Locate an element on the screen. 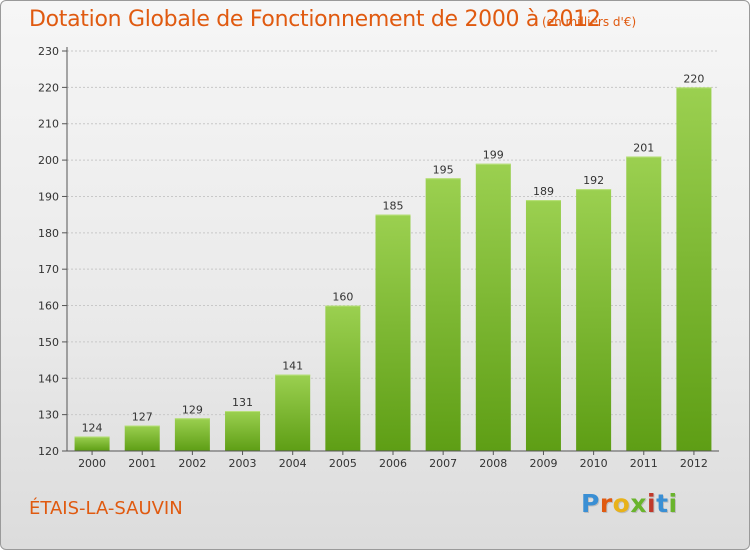  data-label: 201 is located at coordinates (643, 147).